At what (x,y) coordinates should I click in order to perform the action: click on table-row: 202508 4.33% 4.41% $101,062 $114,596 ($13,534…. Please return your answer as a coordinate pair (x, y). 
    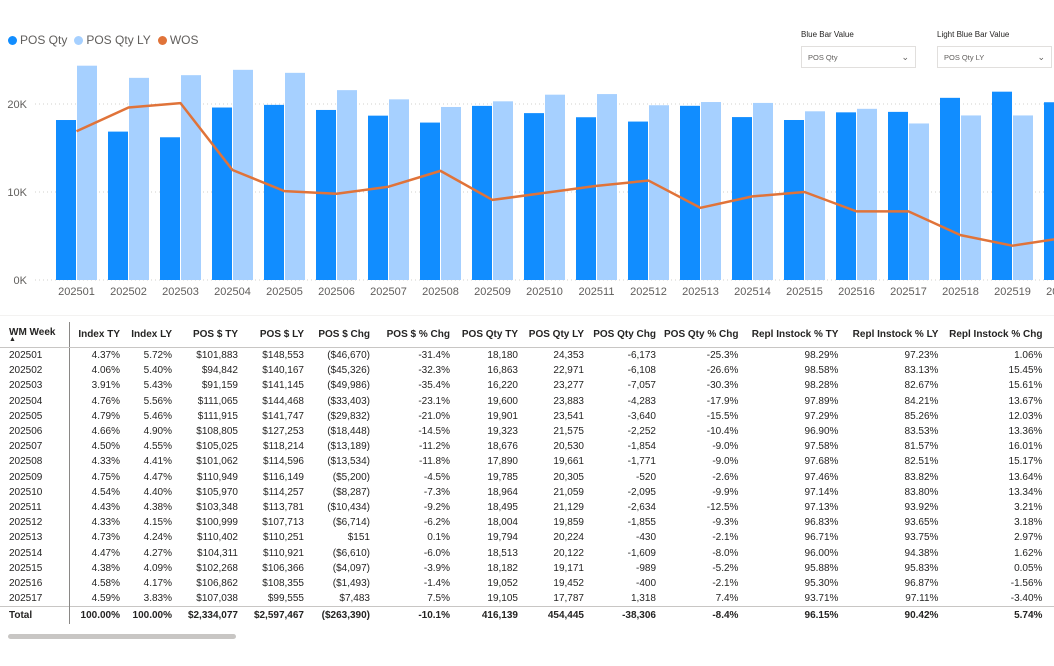
    Looking at the image, I should click on (527, 462).